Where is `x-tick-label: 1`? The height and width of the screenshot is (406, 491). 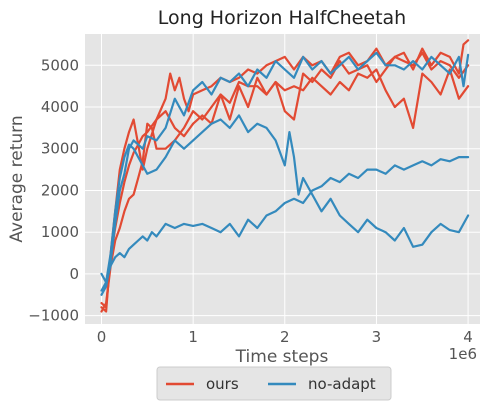
x-tick-label: 1 is located at coordinates (193, 337).